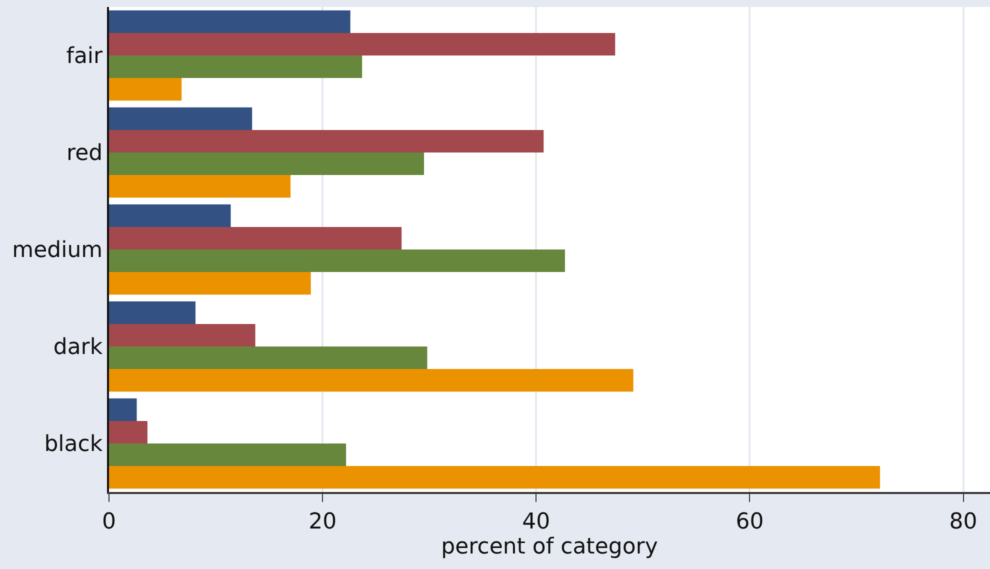  I want to click on x-tick-label: 80, so click(963, 521).